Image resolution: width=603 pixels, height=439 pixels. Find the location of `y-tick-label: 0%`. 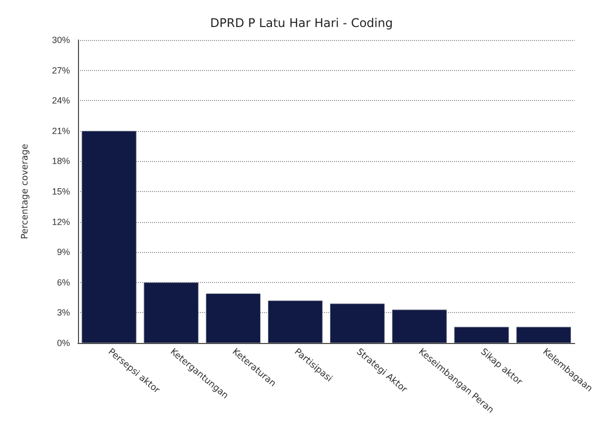

y-tick-label: 0% is located at coordinates (63, 343).